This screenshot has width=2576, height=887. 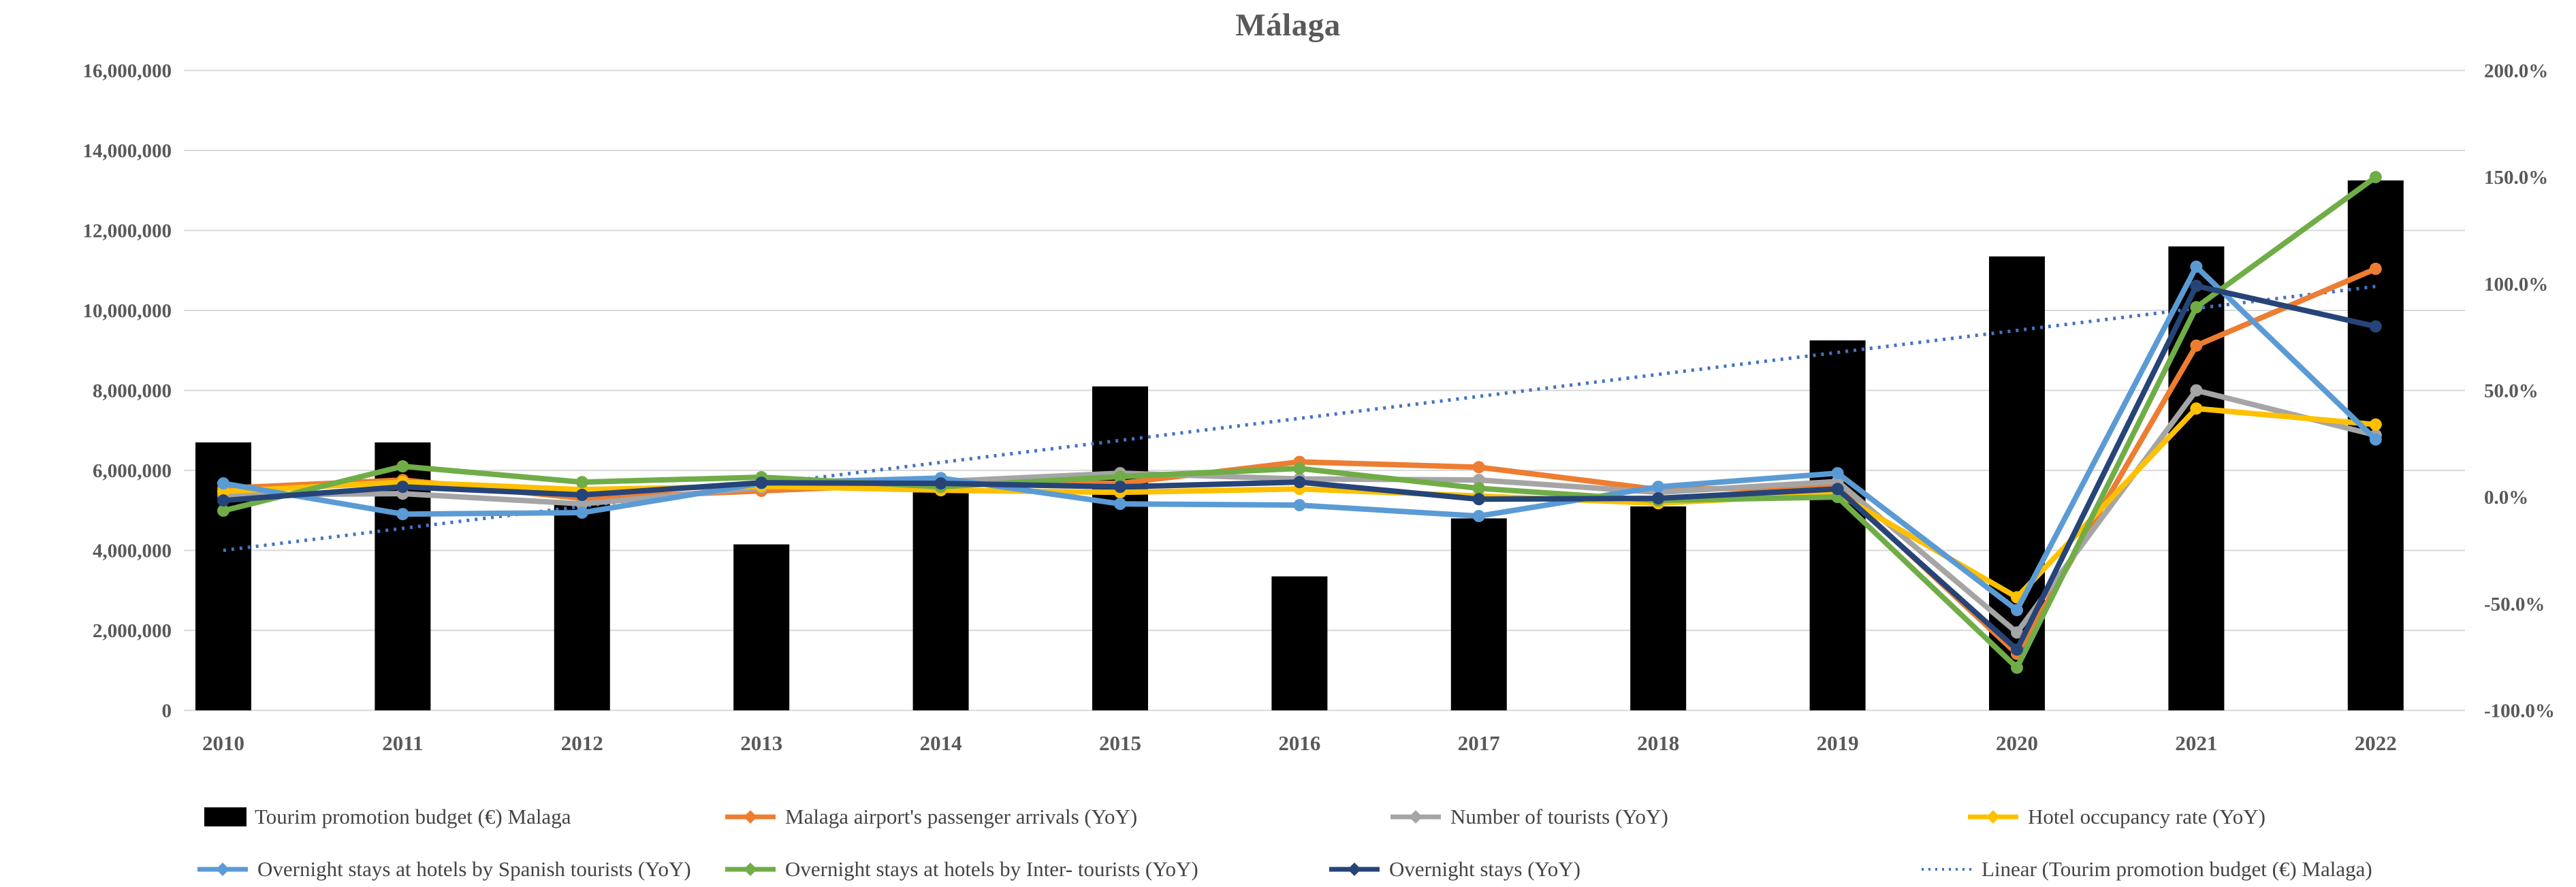 What do you see at coordinates (1120, 743) in the screenshot?
I see `x-axis-year-label: 2015` at bounding box center [1120, 743].